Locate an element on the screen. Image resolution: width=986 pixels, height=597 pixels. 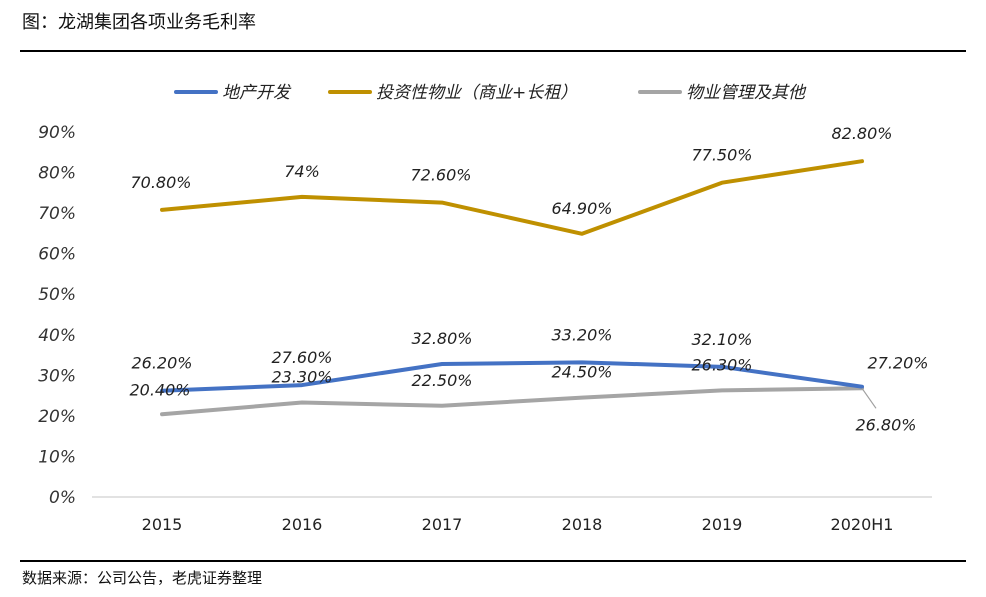
leader-line-s2-last is located at coordinates (869, 398).